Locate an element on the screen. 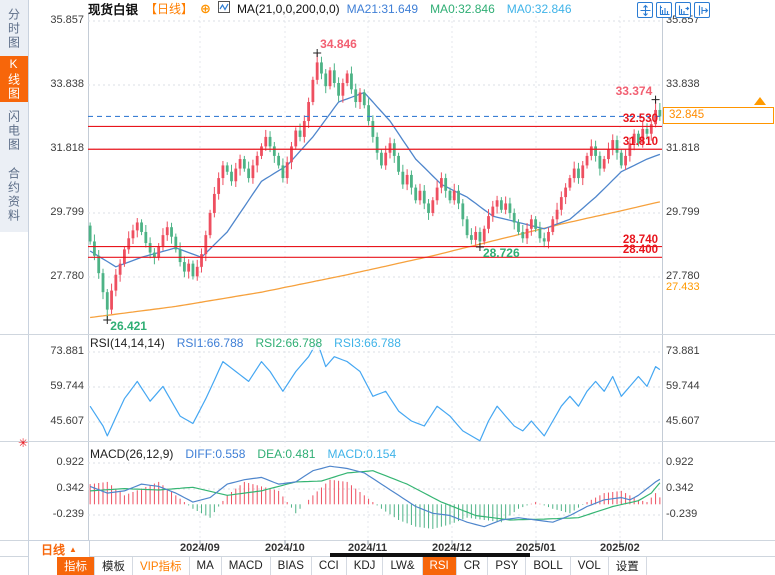  tab-RSI: RSI is located at coordinates (439, 566).